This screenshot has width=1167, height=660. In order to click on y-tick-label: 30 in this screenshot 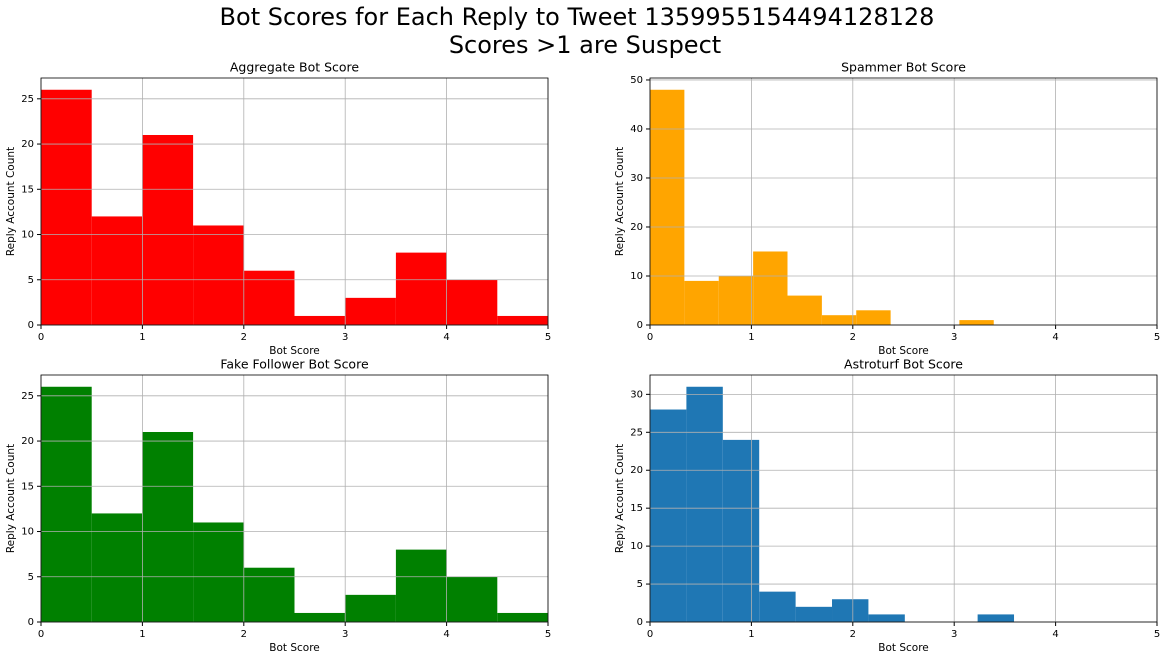, I will do `click(636, 178)`.